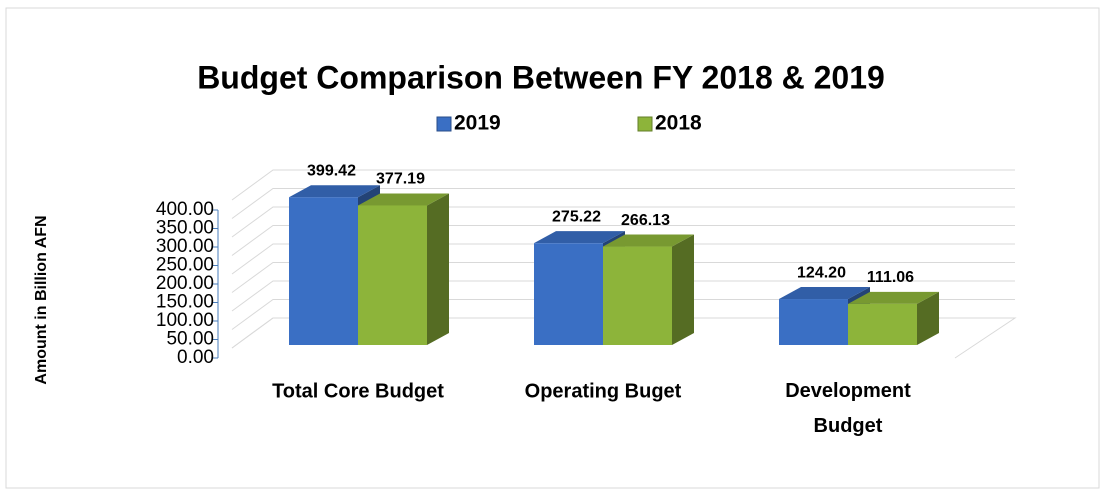 This screenshot has height=496, width=1106. I want to click on chart-title: Budget Comparison Between FY 2018 & 2019, so click(541, 77).